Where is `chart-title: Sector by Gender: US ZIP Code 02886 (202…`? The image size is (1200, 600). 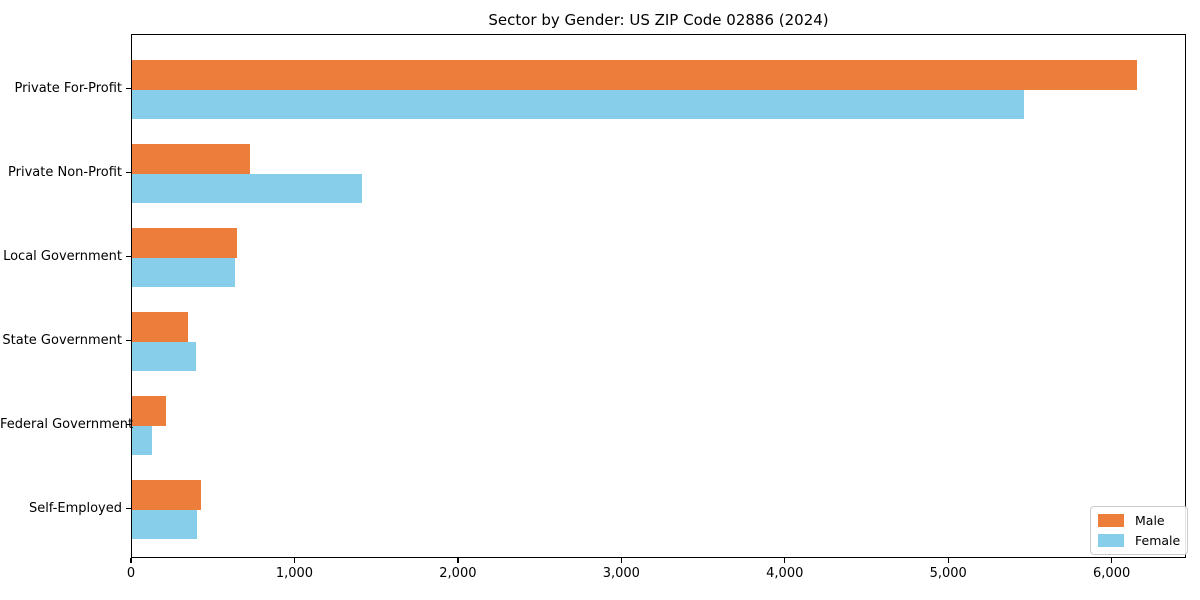 chart-title: Sector by Gender: US ZIP Code 02886 (202… is located at coordinates (658, 20).